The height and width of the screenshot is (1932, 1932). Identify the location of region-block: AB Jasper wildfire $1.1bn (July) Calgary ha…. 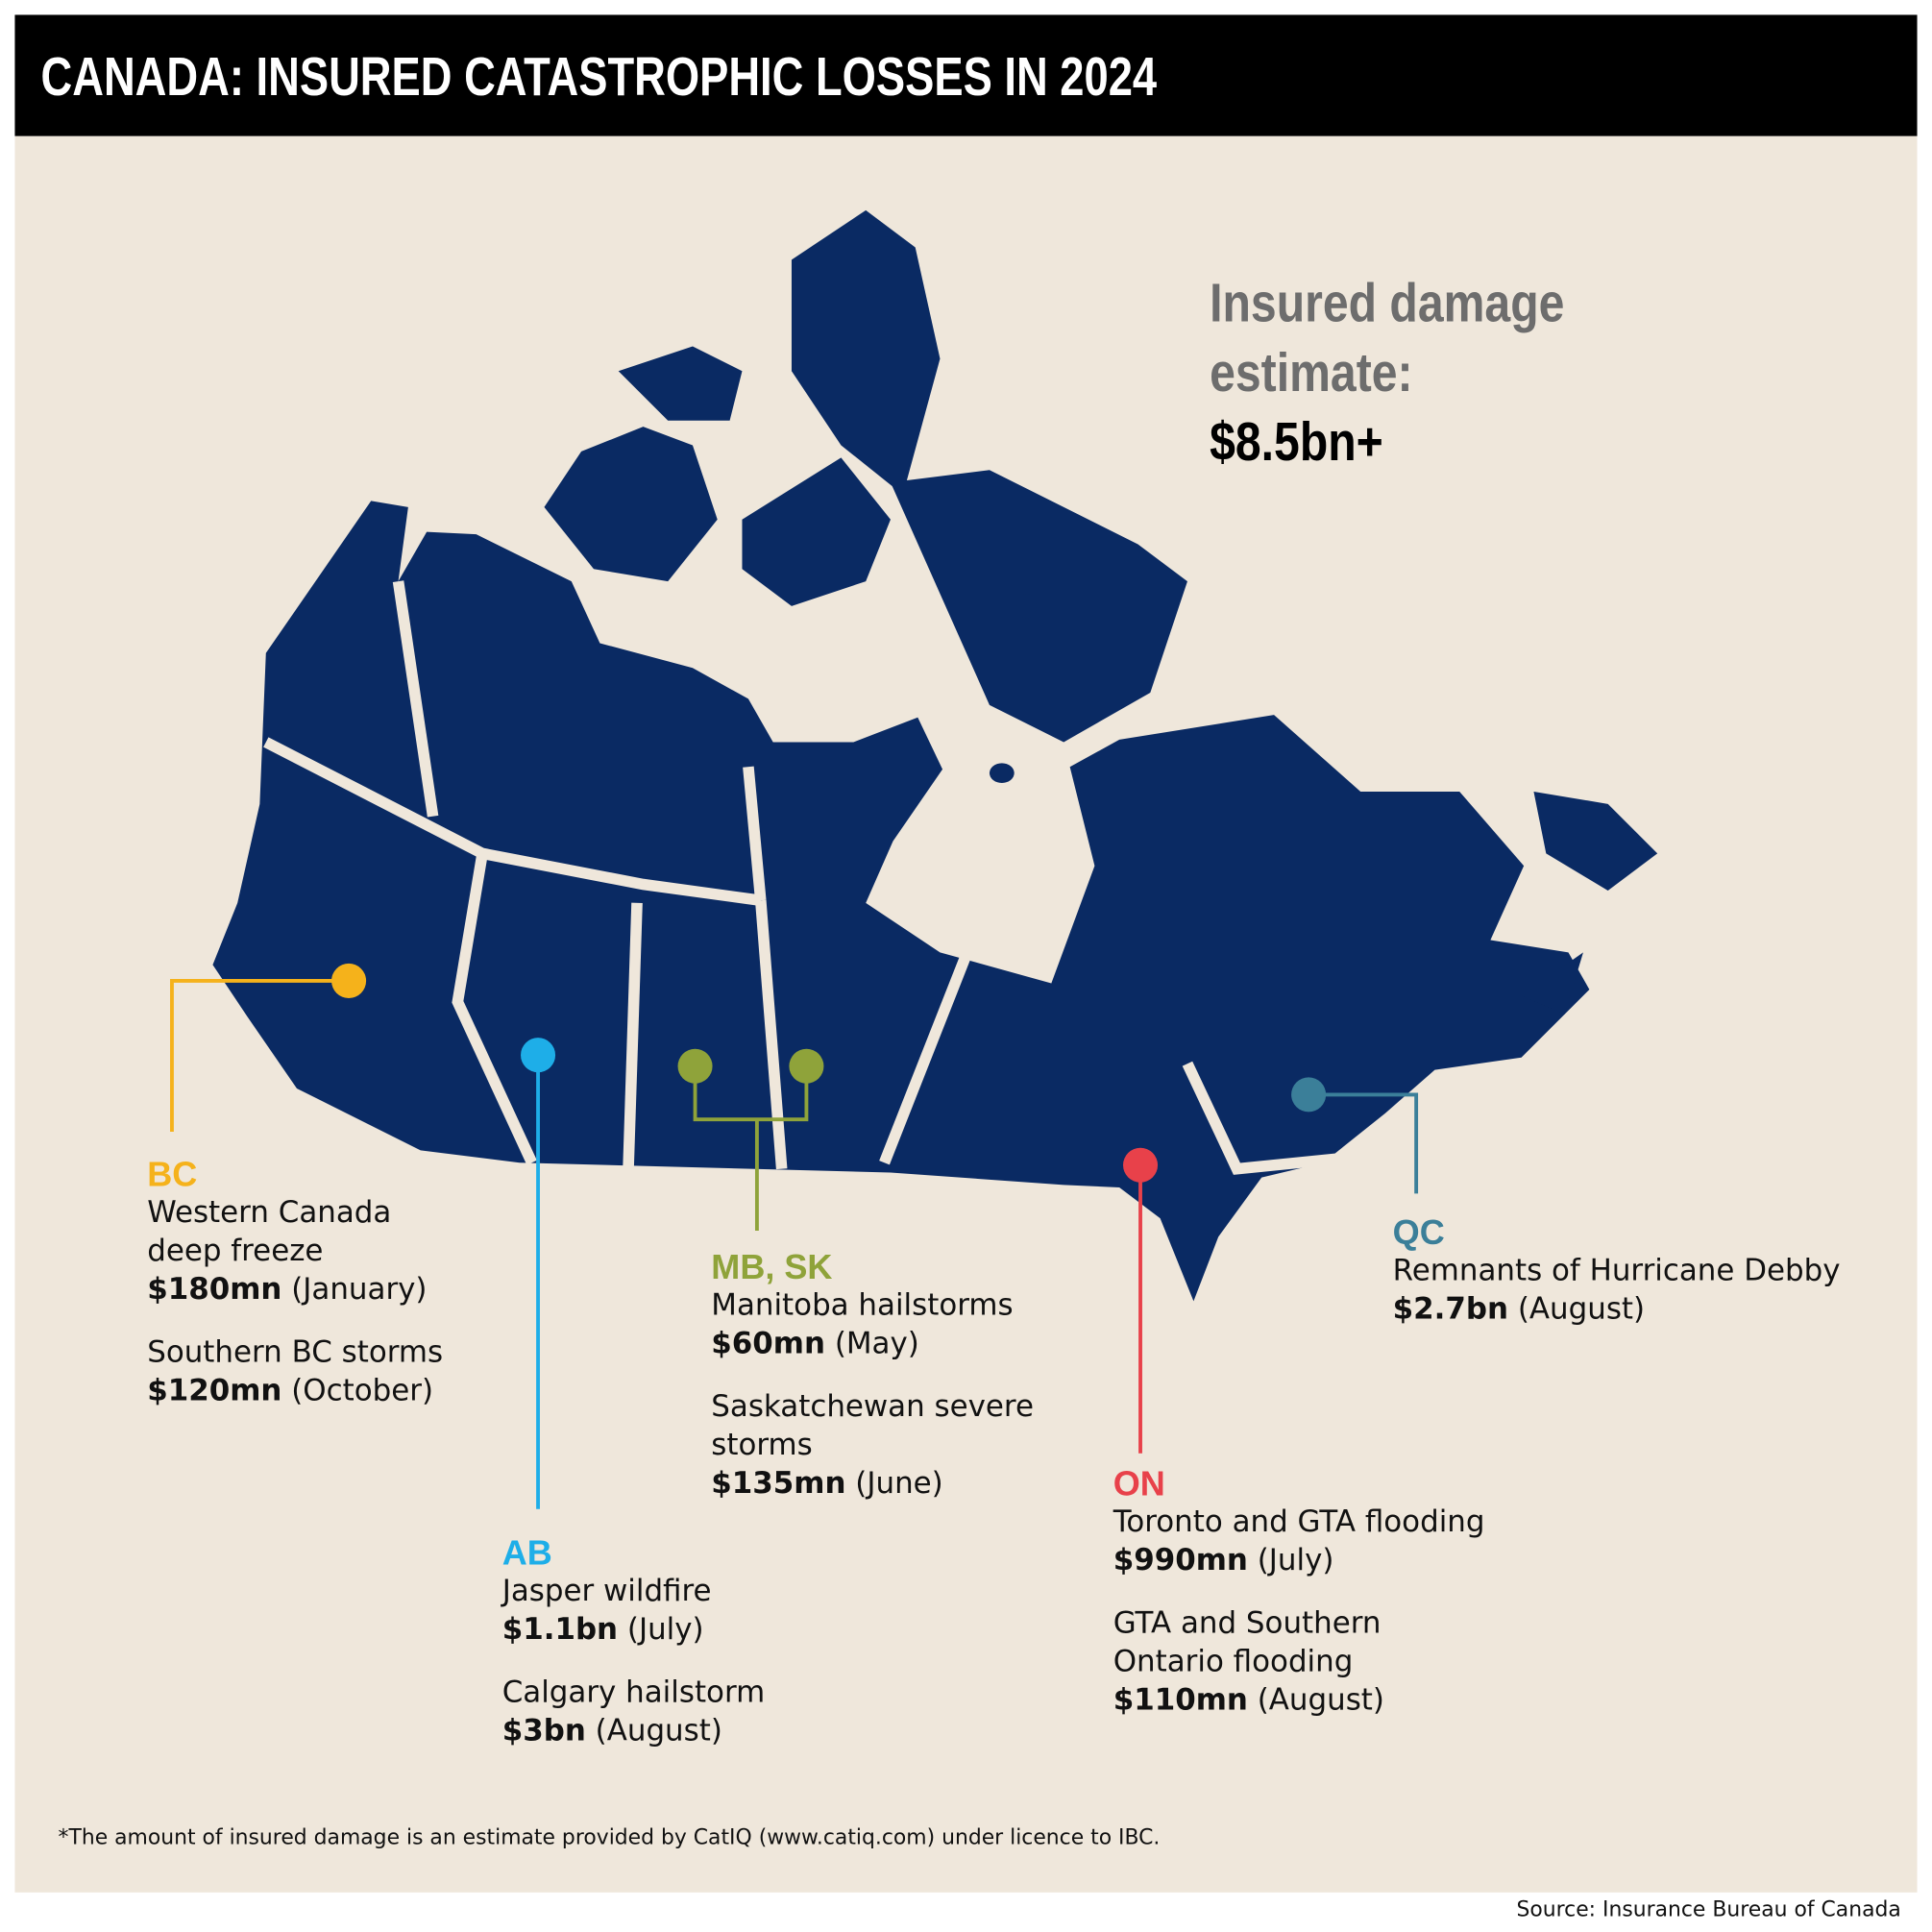
(634, 1641).